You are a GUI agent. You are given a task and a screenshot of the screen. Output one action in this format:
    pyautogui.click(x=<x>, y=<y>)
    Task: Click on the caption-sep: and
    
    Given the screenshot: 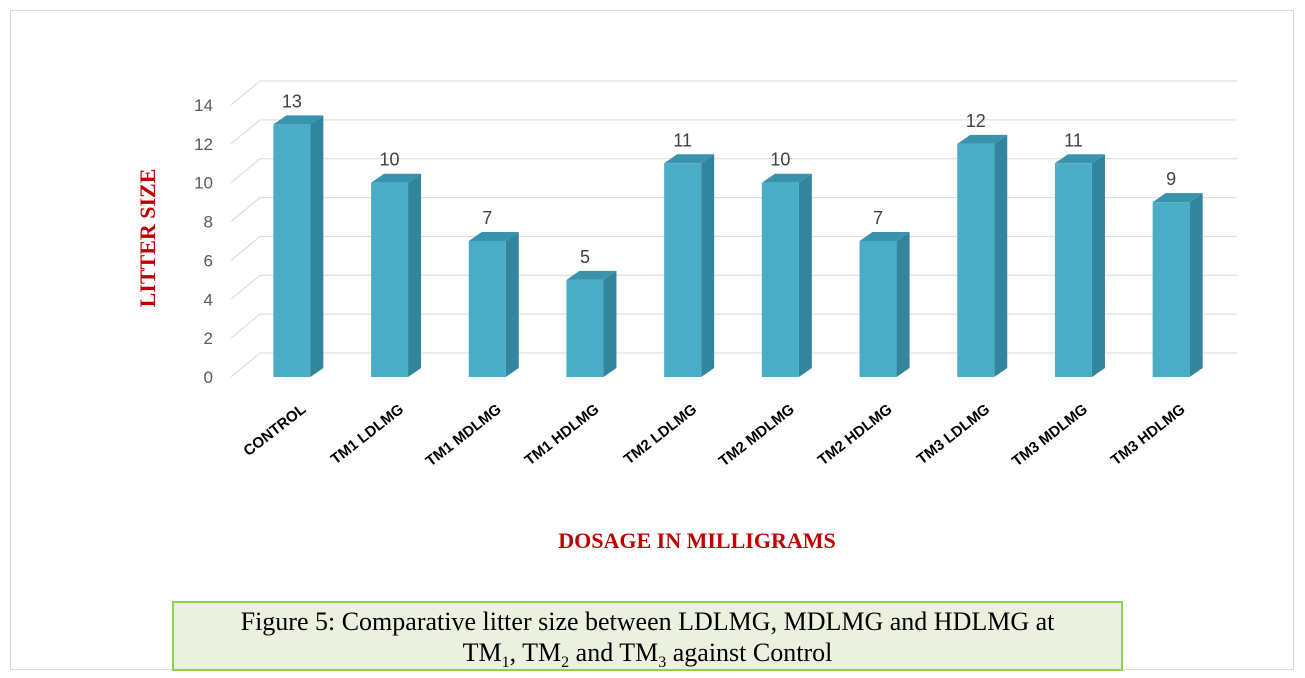 What is the action you would take?
    pyautogui.click(x=594, y=652)
    